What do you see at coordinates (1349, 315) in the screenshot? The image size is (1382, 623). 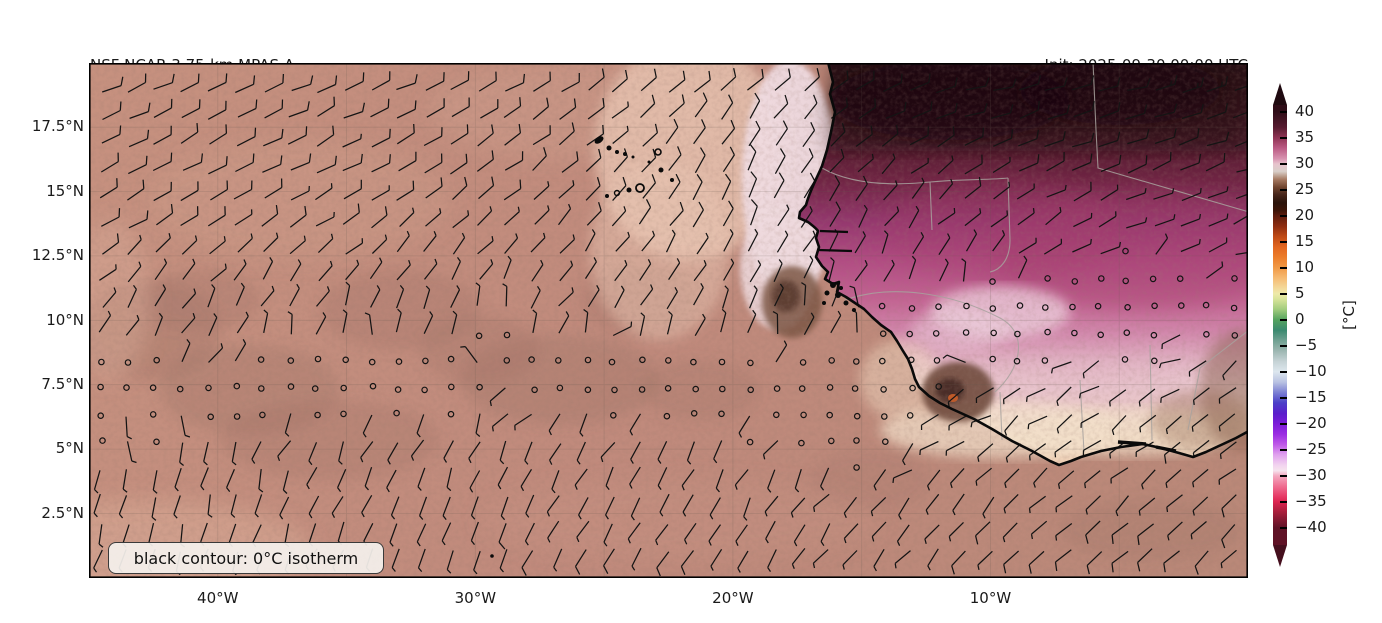 I see `colorbar-unit-label: [°C]` at bounding box center [1349, 315].